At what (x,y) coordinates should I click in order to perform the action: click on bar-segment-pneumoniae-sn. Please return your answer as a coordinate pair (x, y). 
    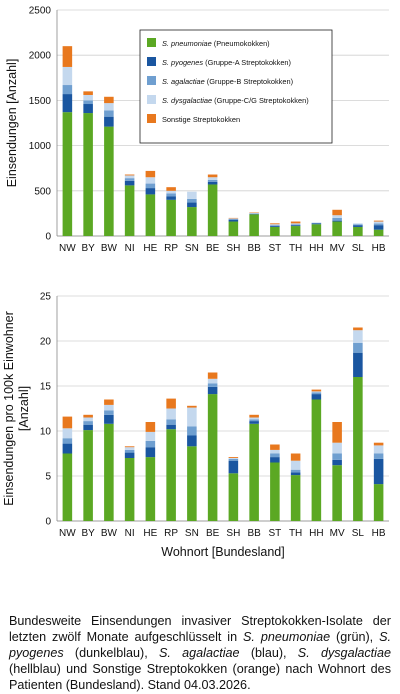
    Looking at the image, I should click on (192, 483).